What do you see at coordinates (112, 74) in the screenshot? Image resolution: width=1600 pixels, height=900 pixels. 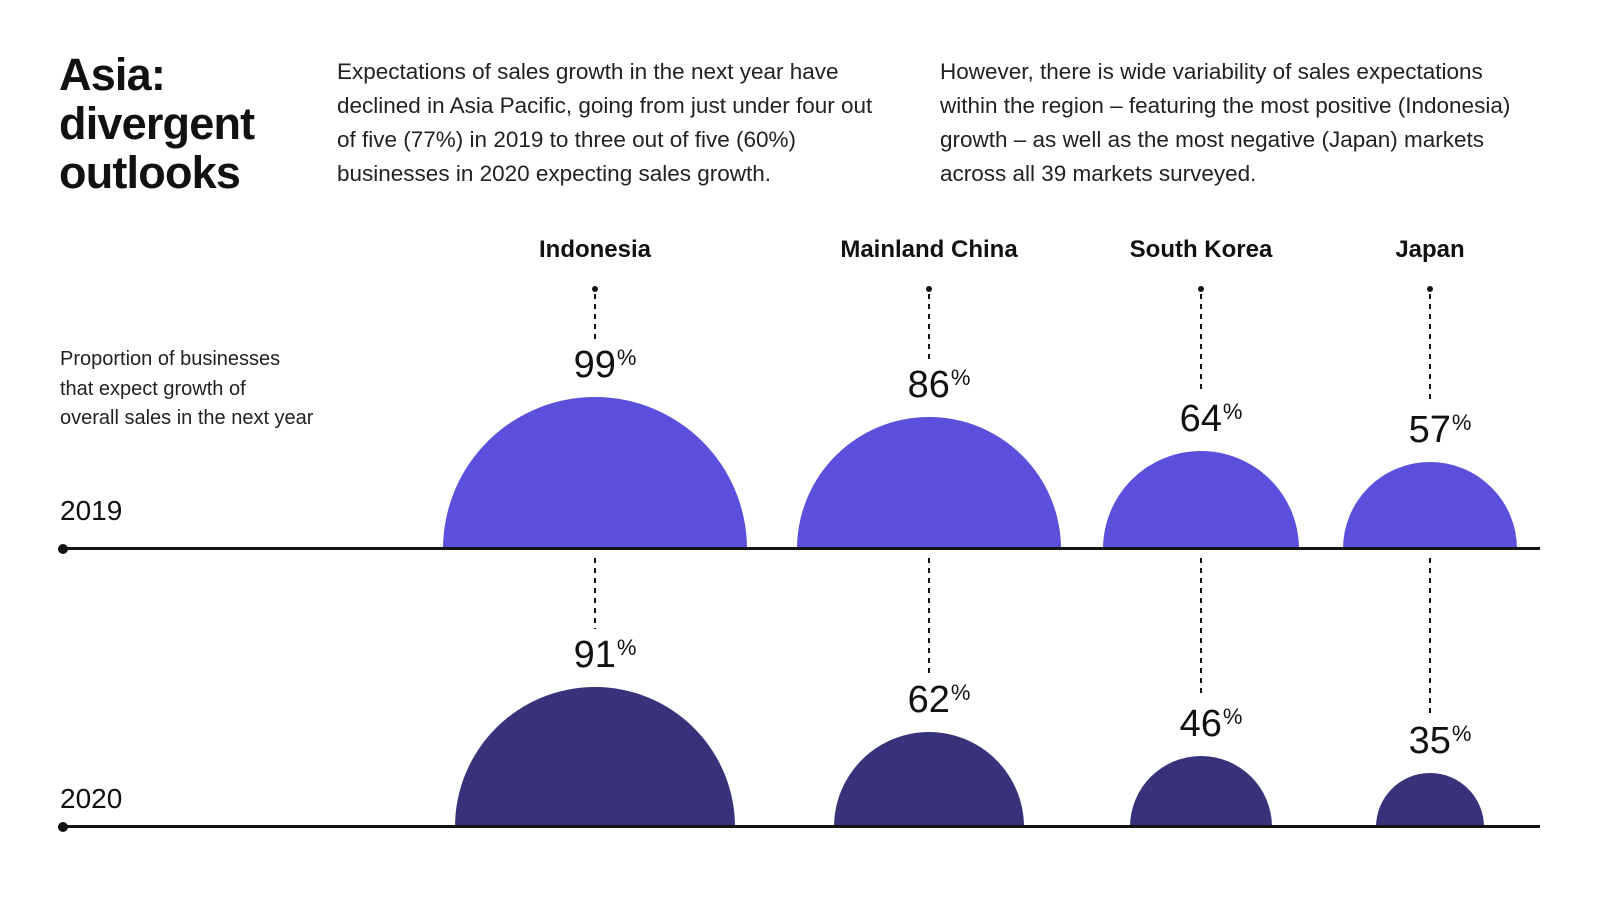 I see `page-title-line1: Asia:` at bounding box center [112, 74].